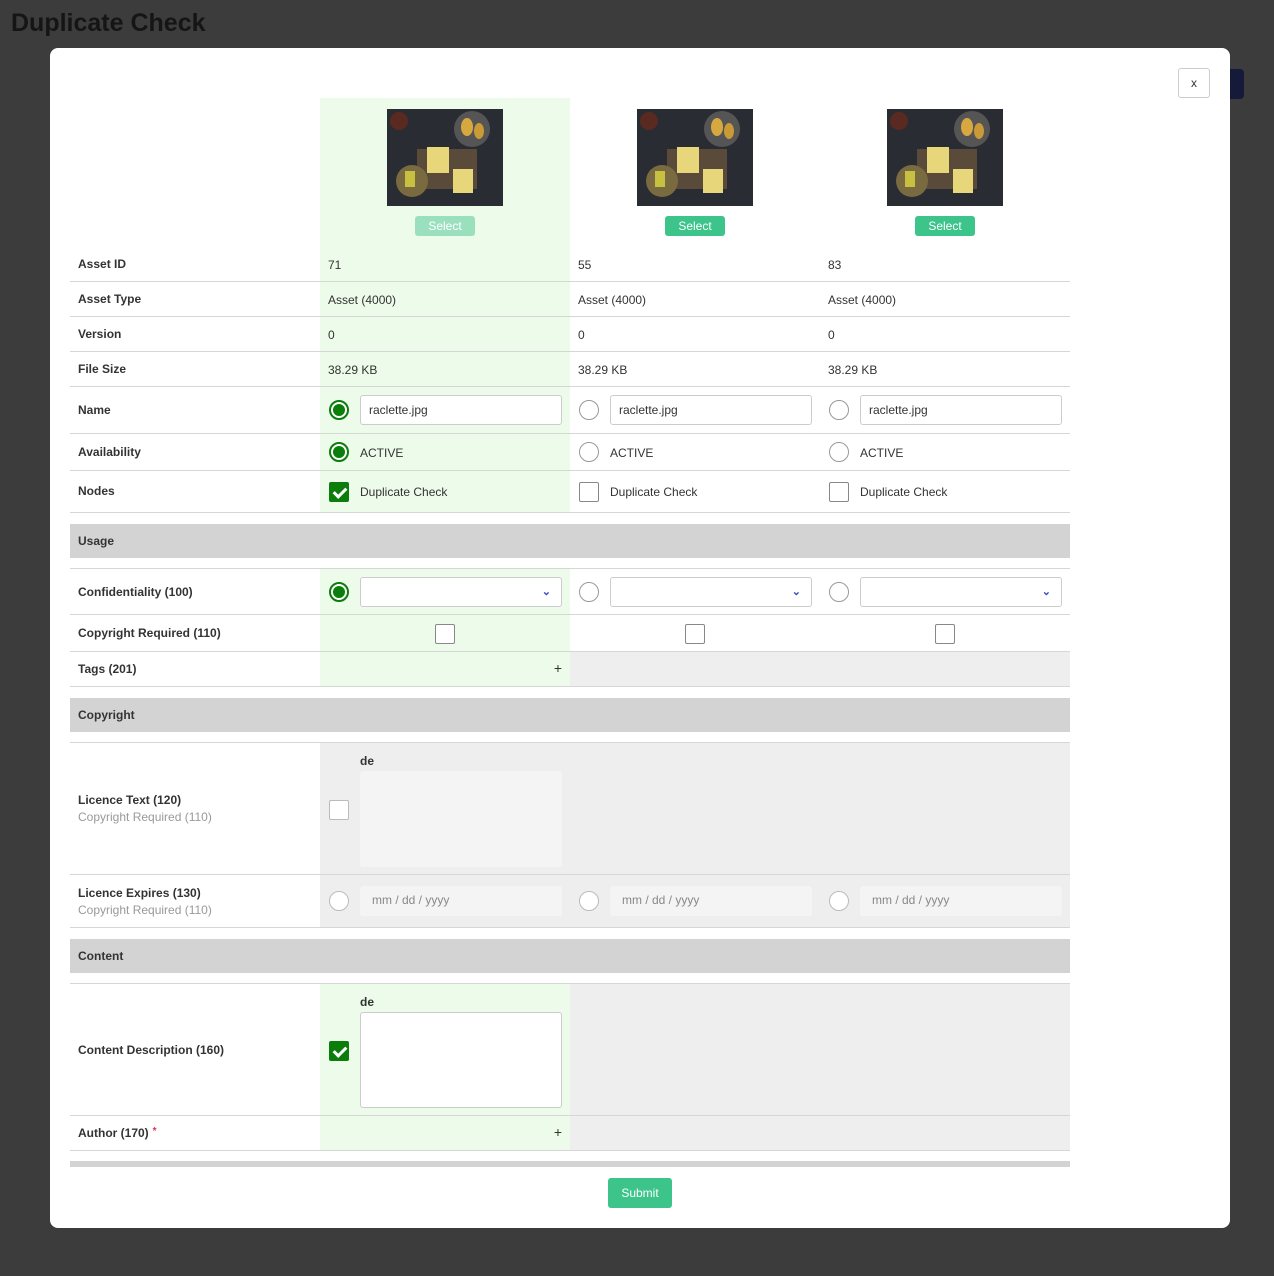  I want to click on confidentiality-cell-1: ⌄, so click(445, 591).